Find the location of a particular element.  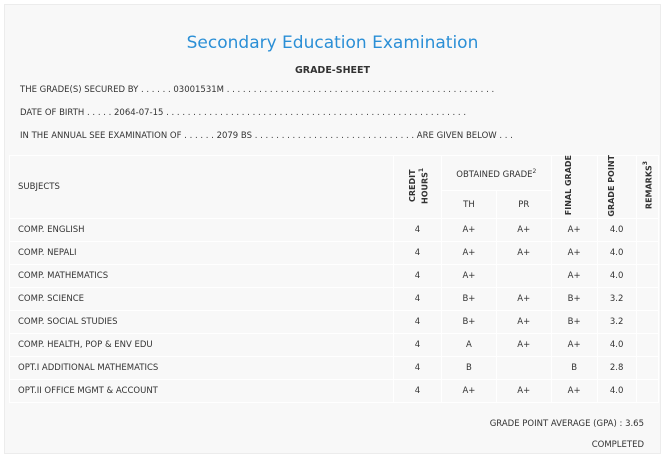

cell-final: B is located at coordinates (574, 368).